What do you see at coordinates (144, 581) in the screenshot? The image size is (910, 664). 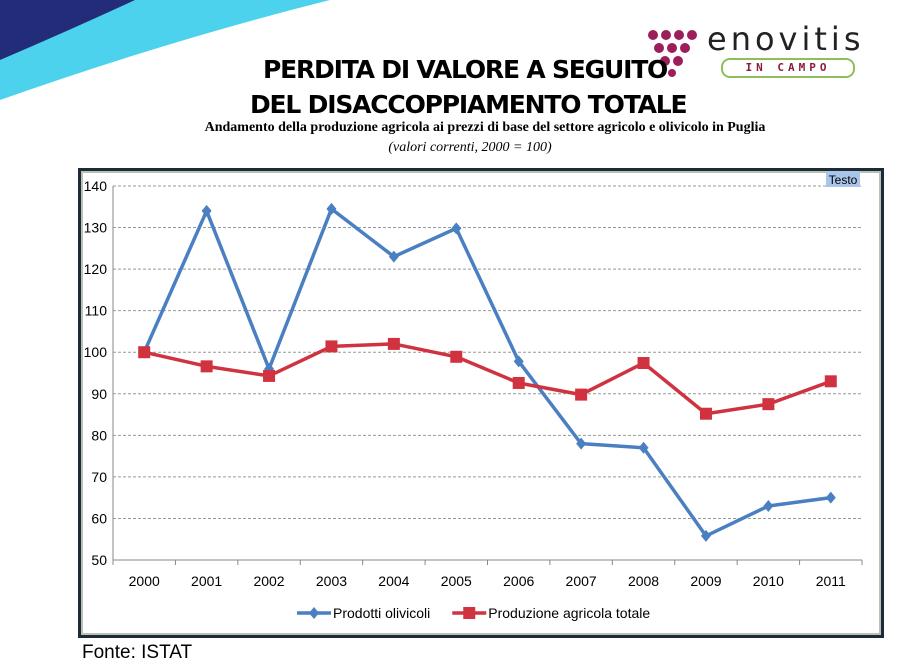 I see `x-tick-label: 2000` at bounding box center [144, 581].